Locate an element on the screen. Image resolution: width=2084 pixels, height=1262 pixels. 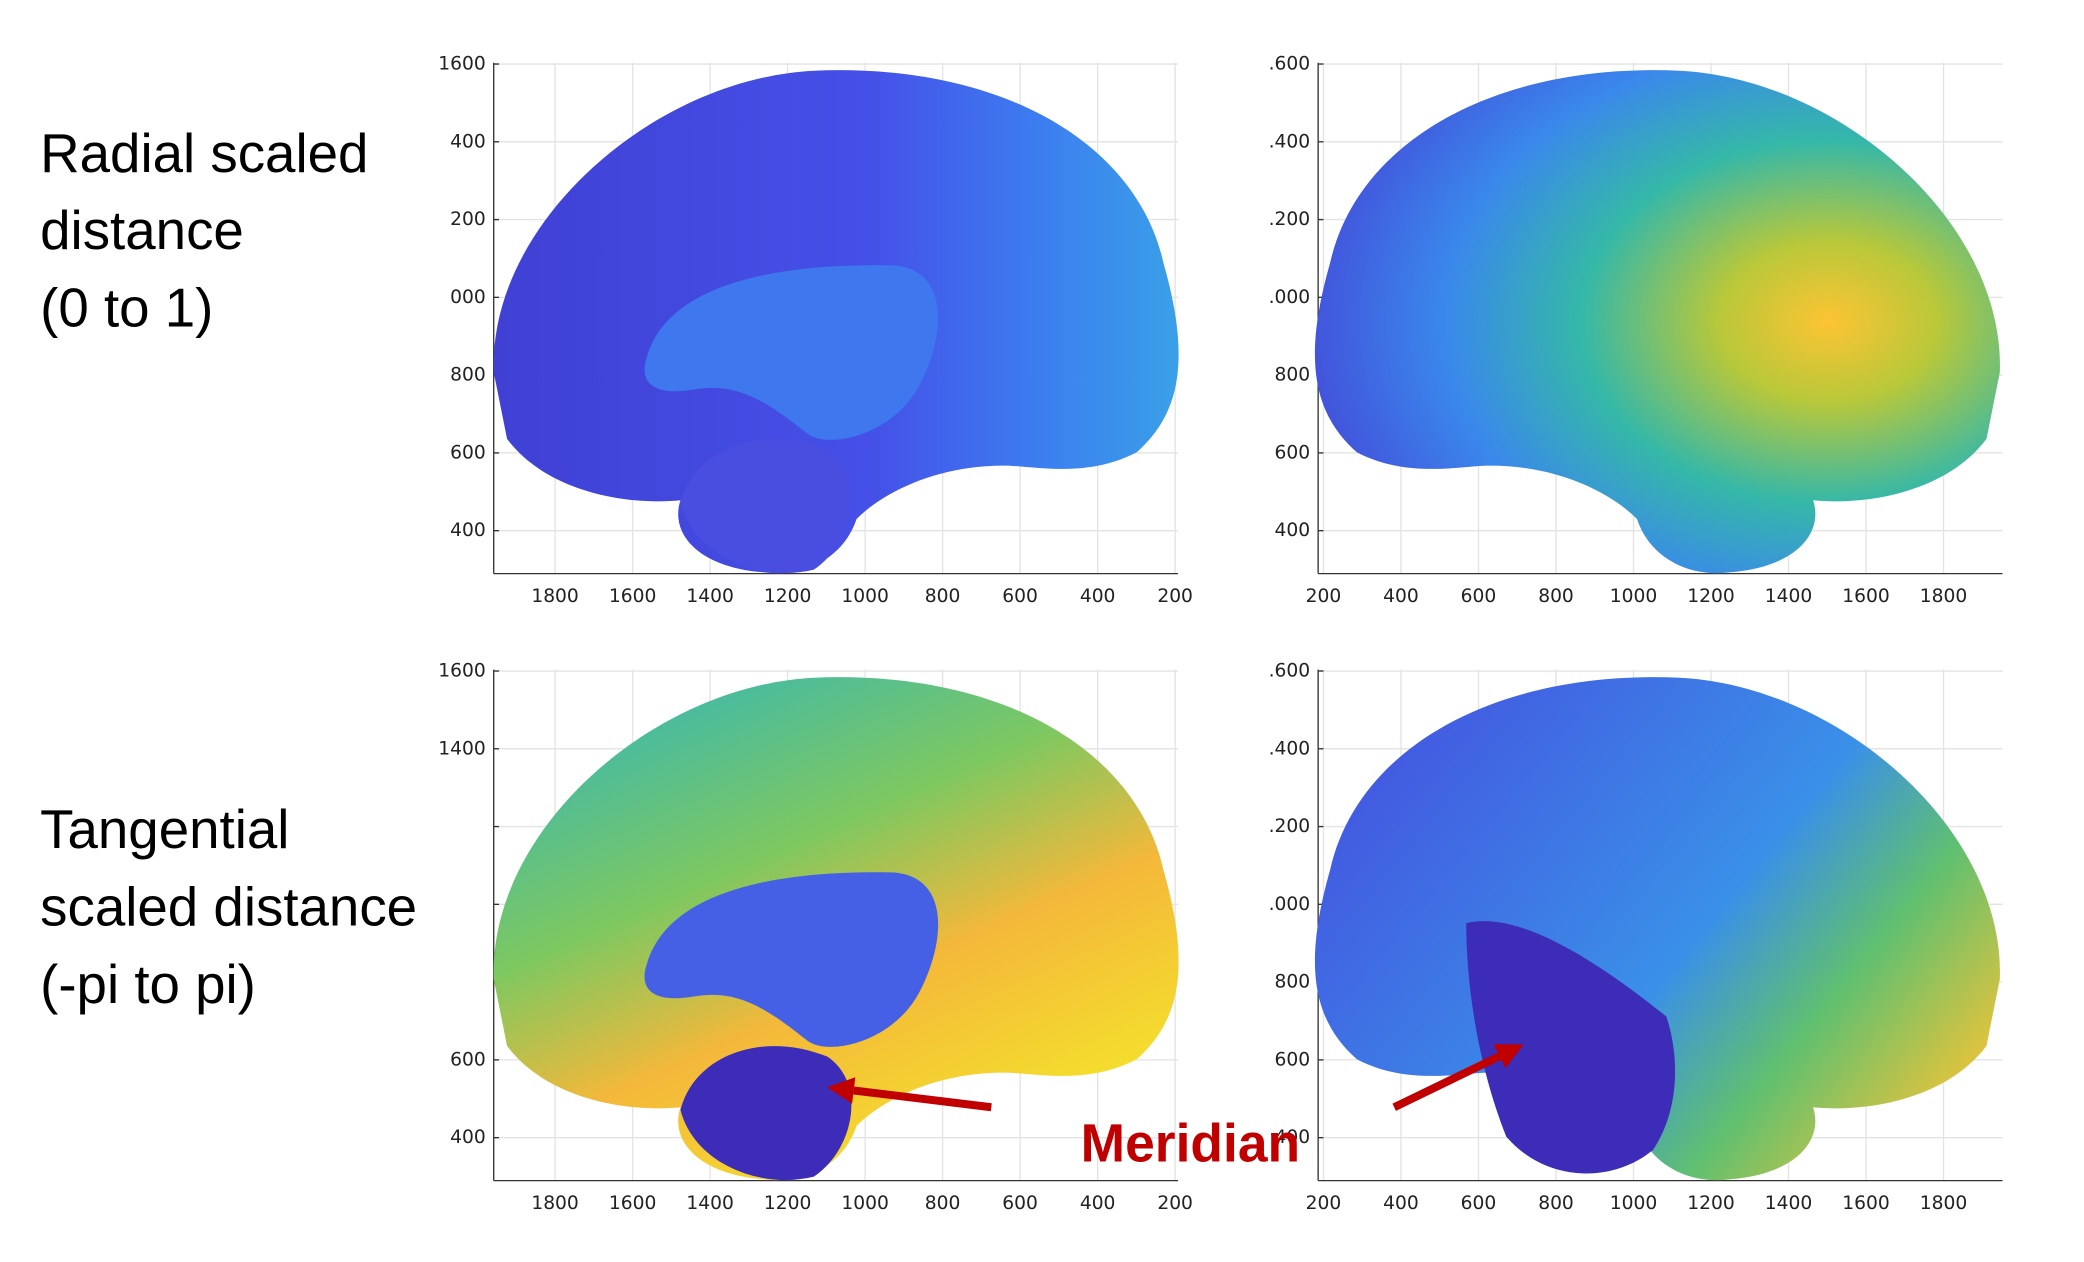
row-label: (0 to 1) is located at coordinates (126, 308).